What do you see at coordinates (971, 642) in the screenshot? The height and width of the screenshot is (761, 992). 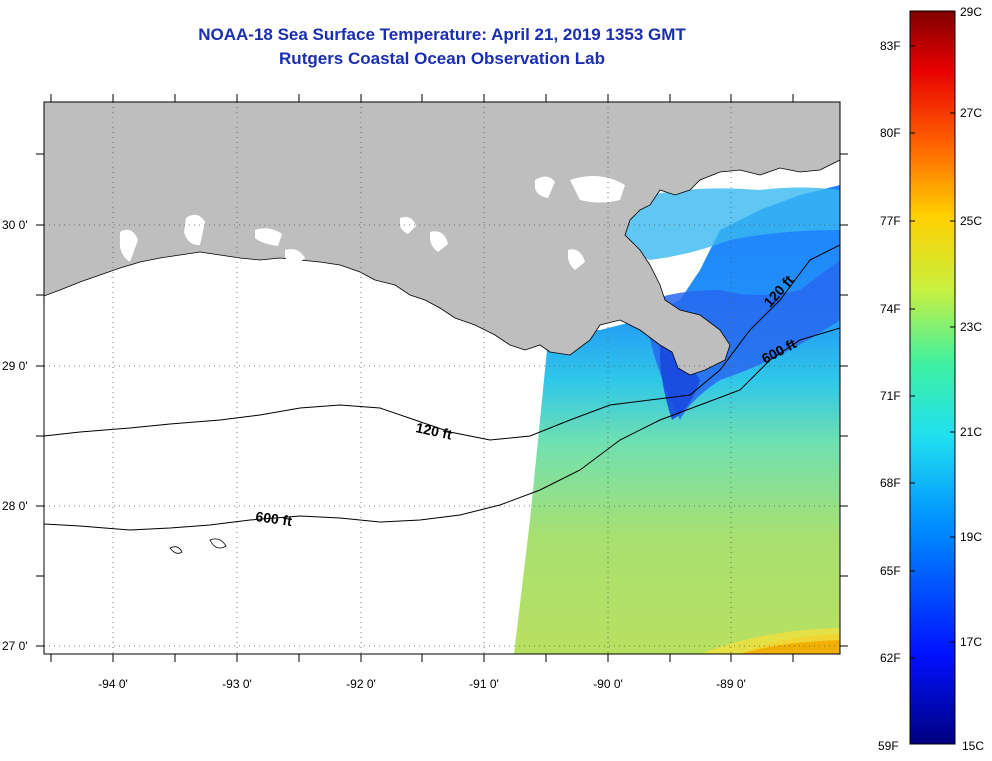 I see `cb-c-17: 17C` at bounding box center [971, 642].